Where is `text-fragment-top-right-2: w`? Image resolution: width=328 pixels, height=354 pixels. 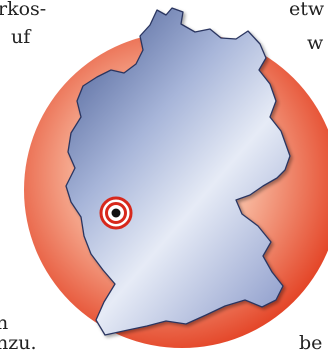
text-fragment-top-right-2: w is located at coordinates (315, 43).